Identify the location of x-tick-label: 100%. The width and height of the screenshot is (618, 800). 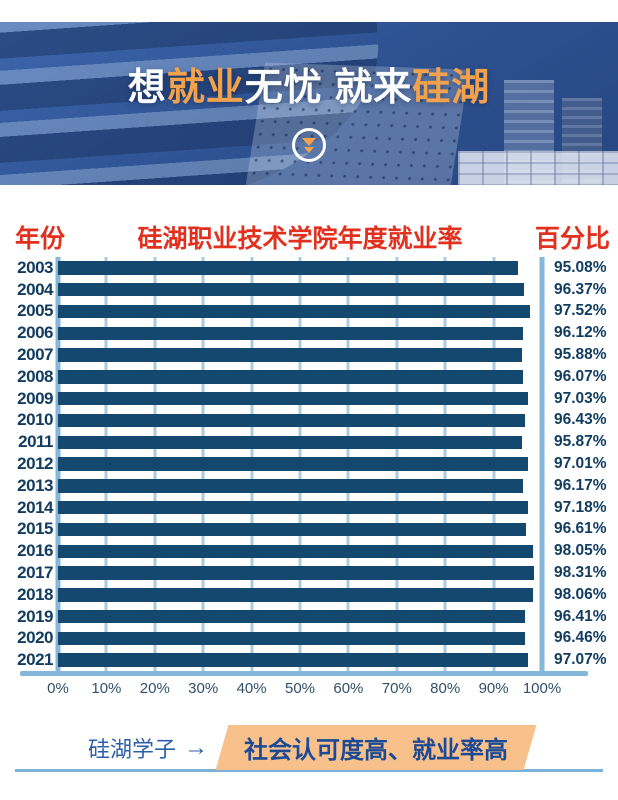
(542, 688).